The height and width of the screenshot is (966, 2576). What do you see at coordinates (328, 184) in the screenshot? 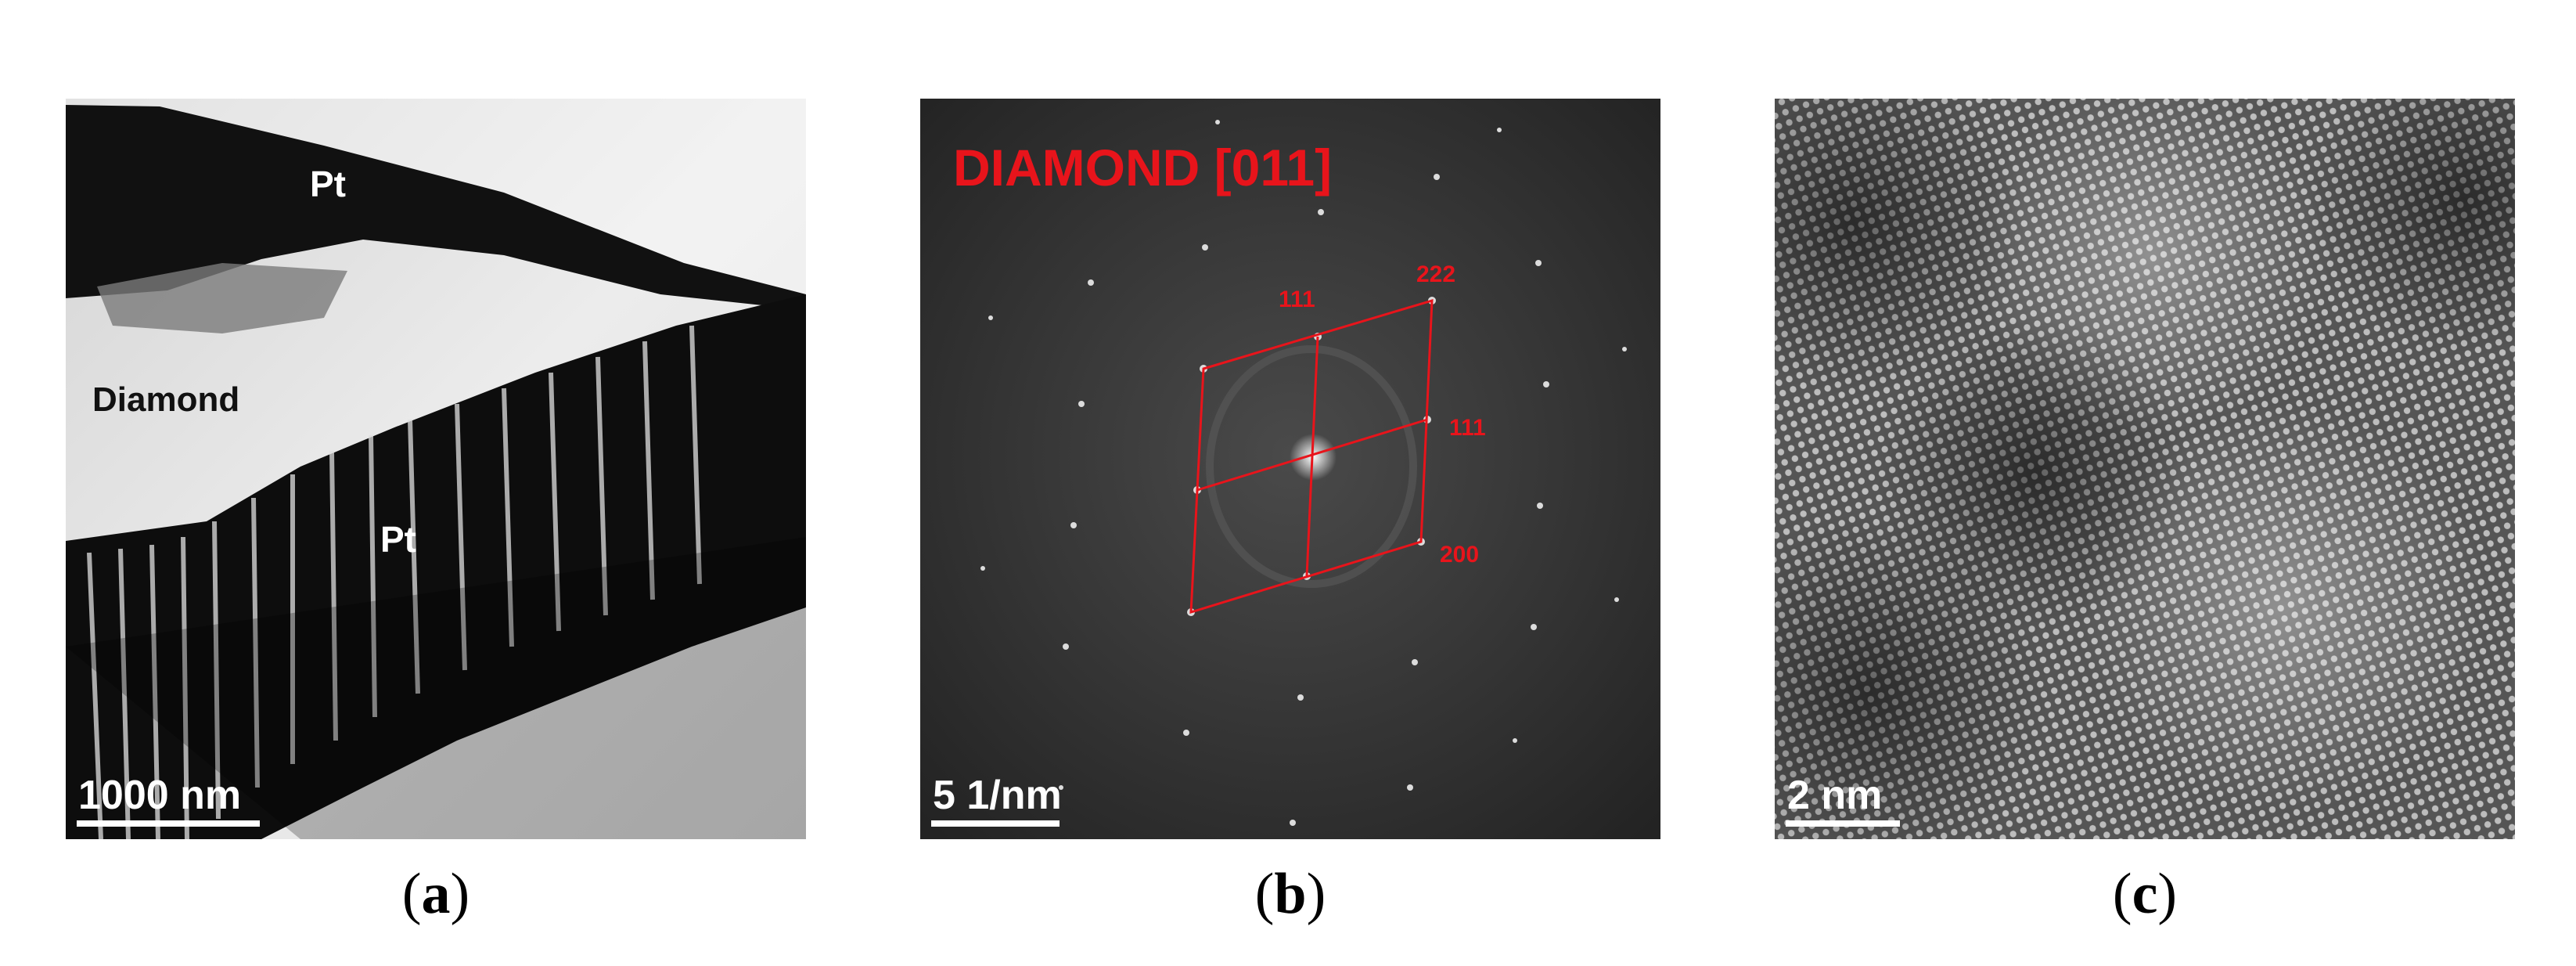
I see `pt-top-label: Pt` at bounding box center [328, 184].